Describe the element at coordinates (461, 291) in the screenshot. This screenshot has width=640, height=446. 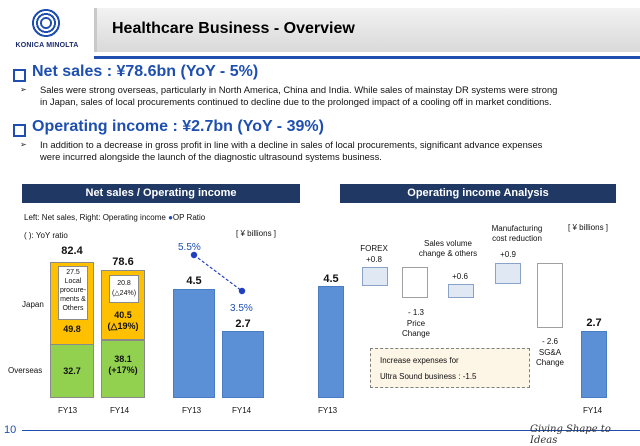
I see `waterfall-sales-volume` at that location.